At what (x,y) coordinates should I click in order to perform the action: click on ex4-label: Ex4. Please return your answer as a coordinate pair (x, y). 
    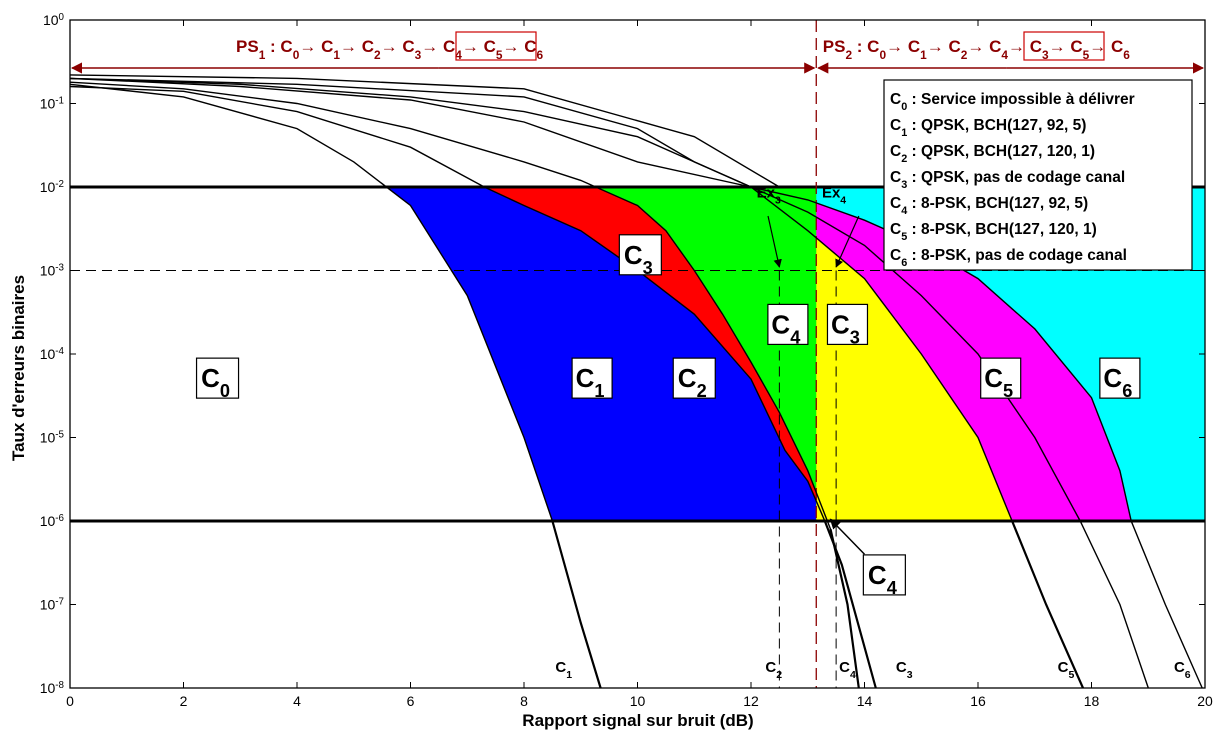
    Looking at the image, I should click on (834, 195).